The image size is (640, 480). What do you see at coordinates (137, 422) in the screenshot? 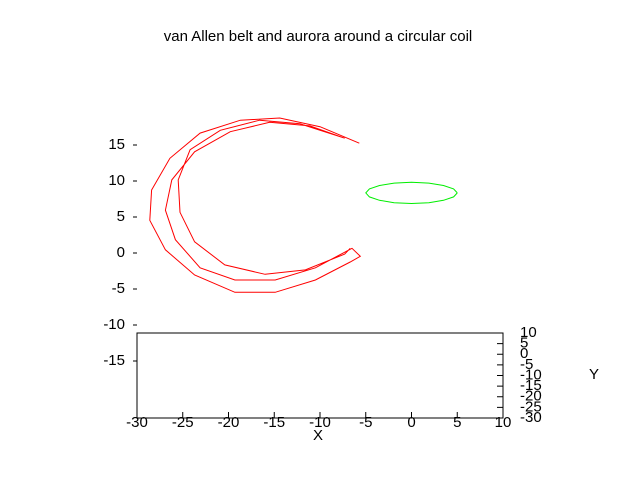
I see `x-tick-label: -30` at bounding box center [137, 422].